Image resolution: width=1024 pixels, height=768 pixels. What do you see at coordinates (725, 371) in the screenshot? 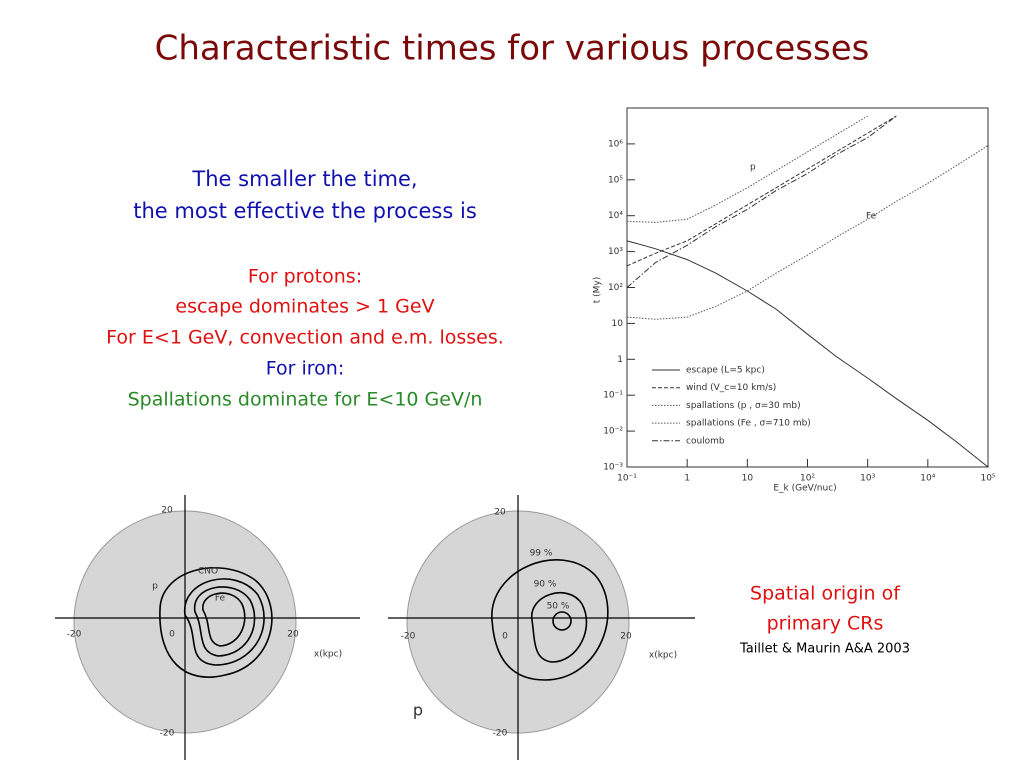
I see `legend-label: escape (L=5 kpc)` at bounding box center [725, 371].